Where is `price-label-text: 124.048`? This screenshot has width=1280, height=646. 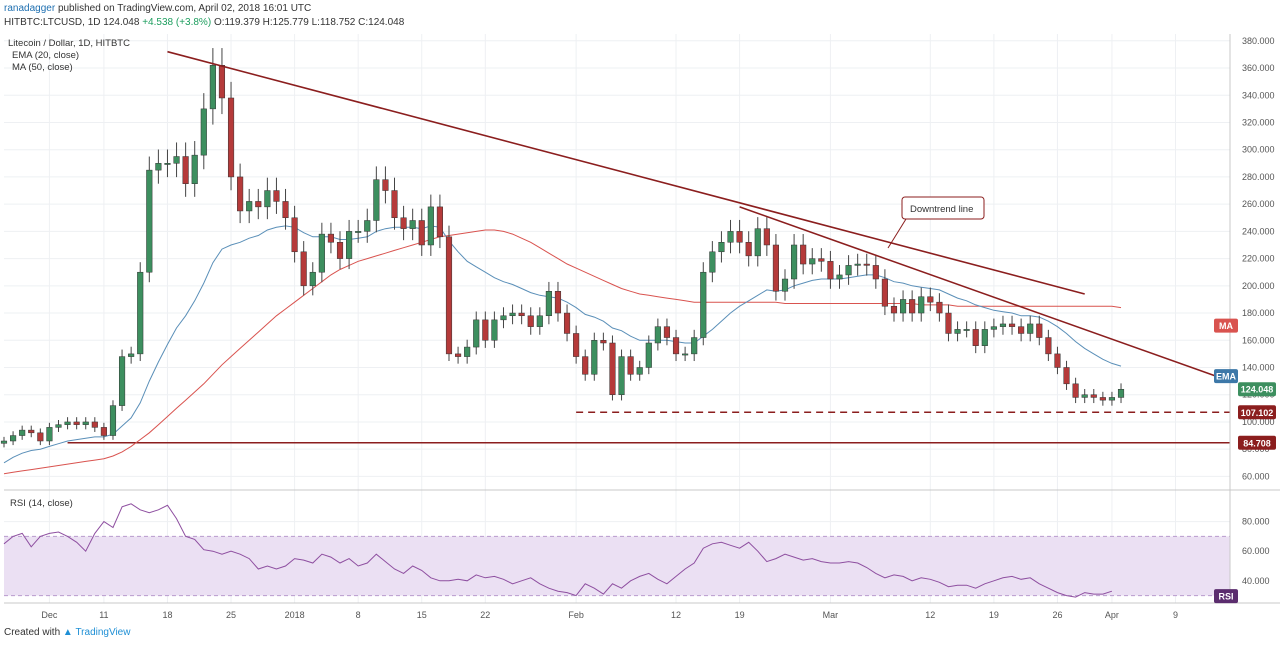 price-label-text: 124.048 is located at coordinates (1257, 390).